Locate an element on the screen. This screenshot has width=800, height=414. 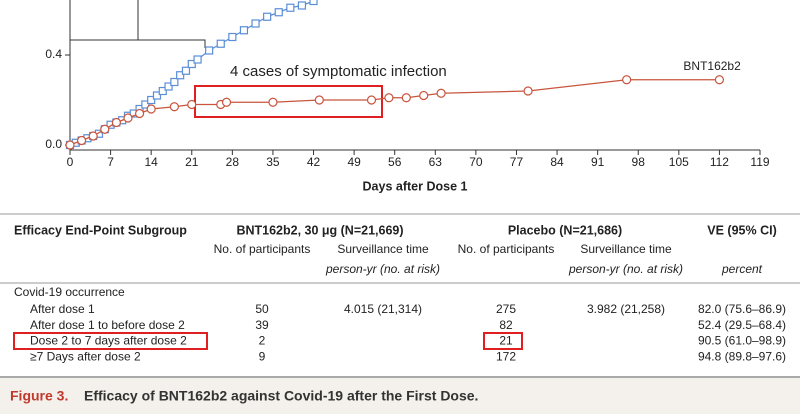
x-tick-label: 119 is located at coordinates (759, 162).